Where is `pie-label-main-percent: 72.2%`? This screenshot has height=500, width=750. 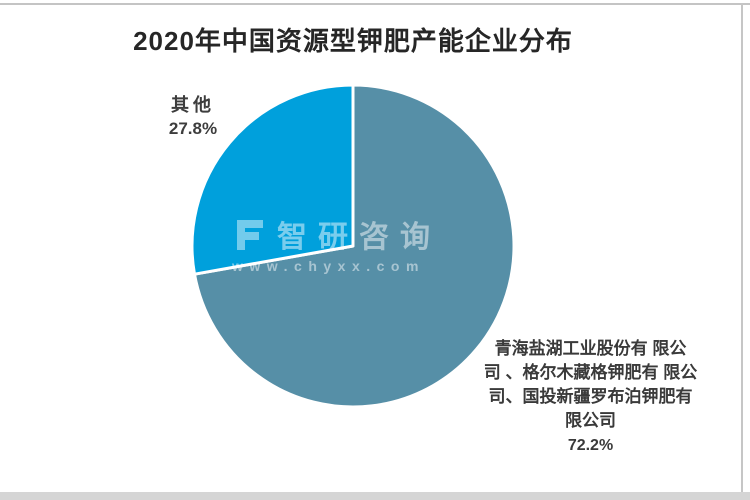 pie-label-main-percent: 72.2% is located at coordinates (590, 445).